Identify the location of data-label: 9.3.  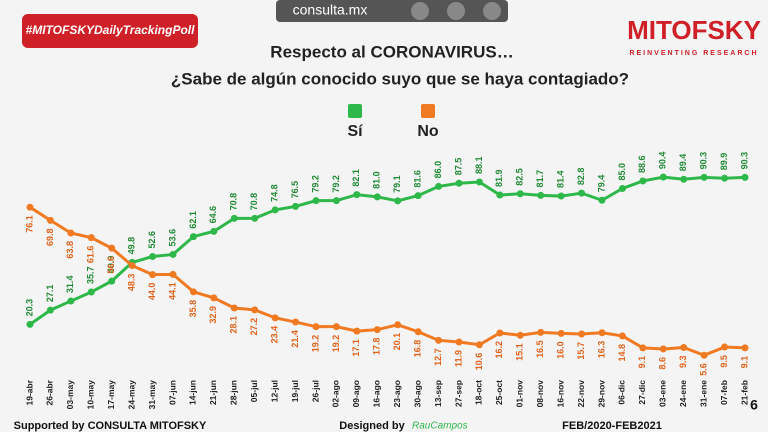
(683, 361).